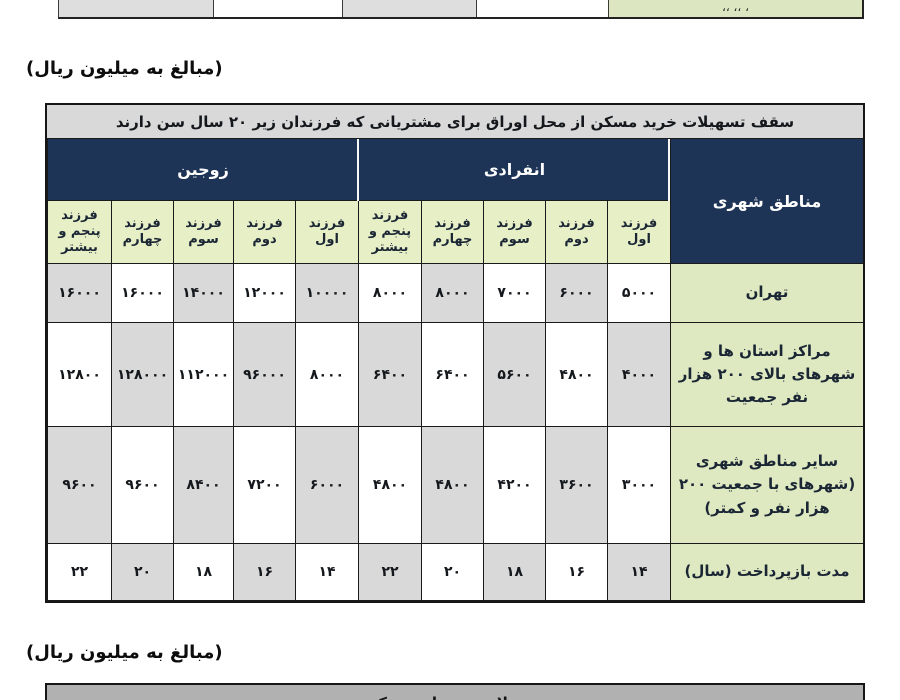 The height and width of the screenshot is (700, 900). I want to click on value-cell: ۵۰۰۰, so click(638, 293).